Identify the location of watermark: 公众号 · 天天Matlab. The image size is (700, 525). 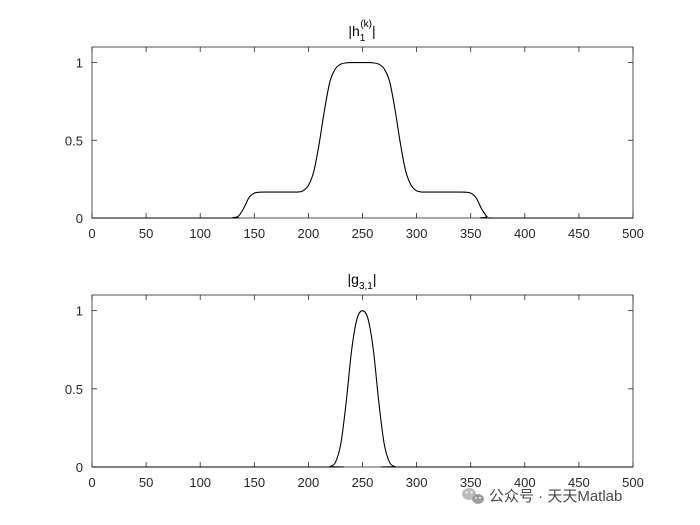
(542, 496).